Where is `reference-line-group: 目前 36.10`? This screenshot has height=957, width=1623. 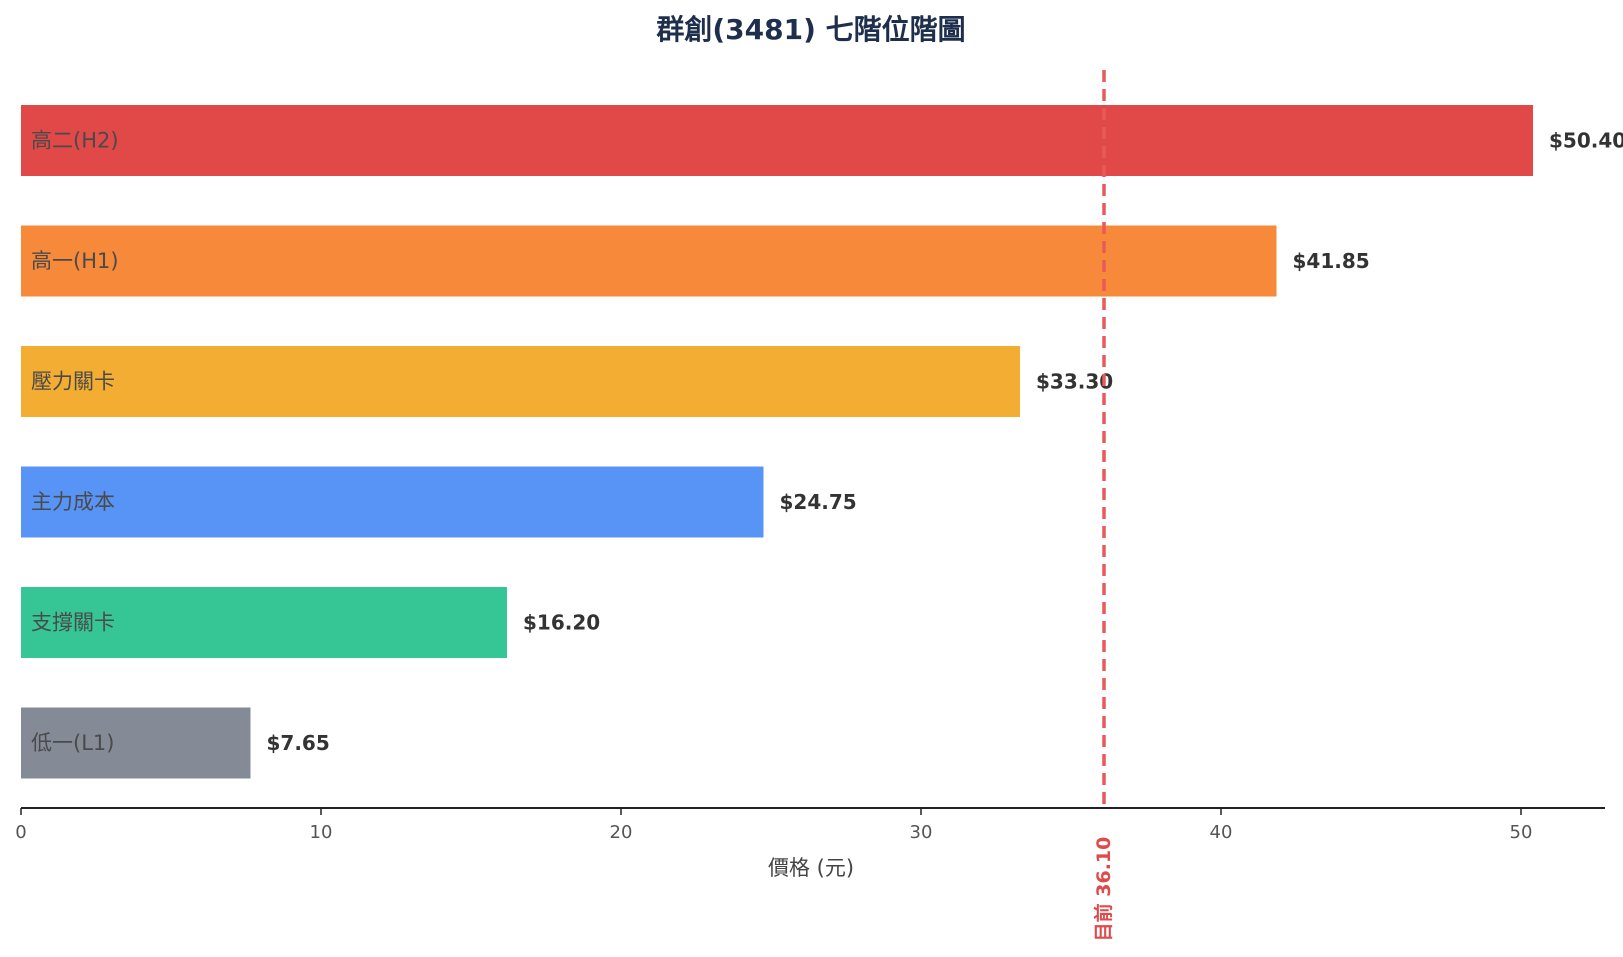 reference-line-group: 目前 36.10 is located at coordinates (1103, 505).